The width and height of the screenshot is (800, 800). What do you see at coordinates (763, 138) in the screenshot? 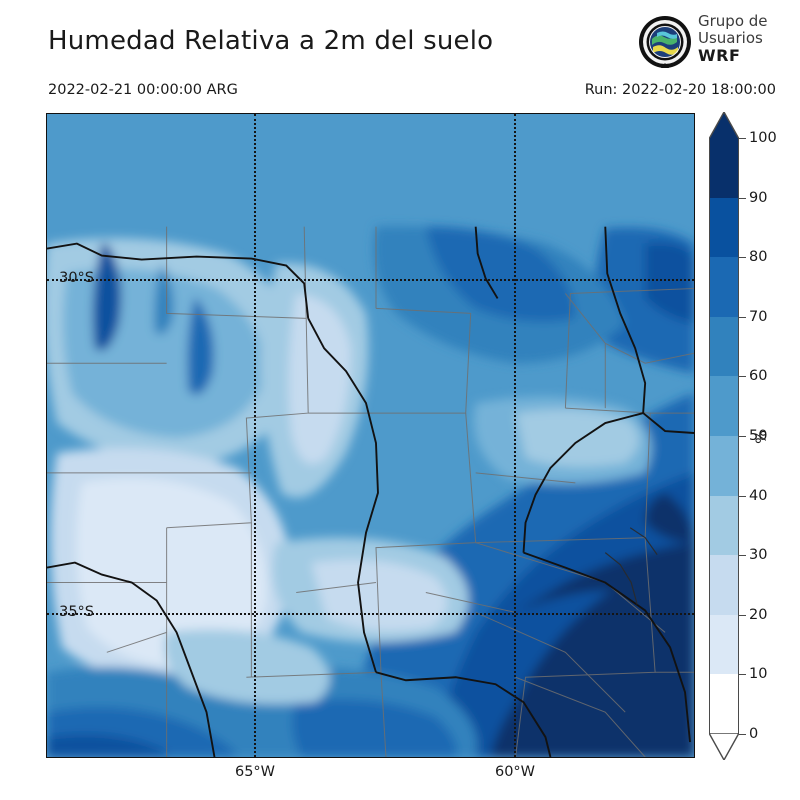
I see `colorbar-label-100: 100` at bounding box center [763, 138].